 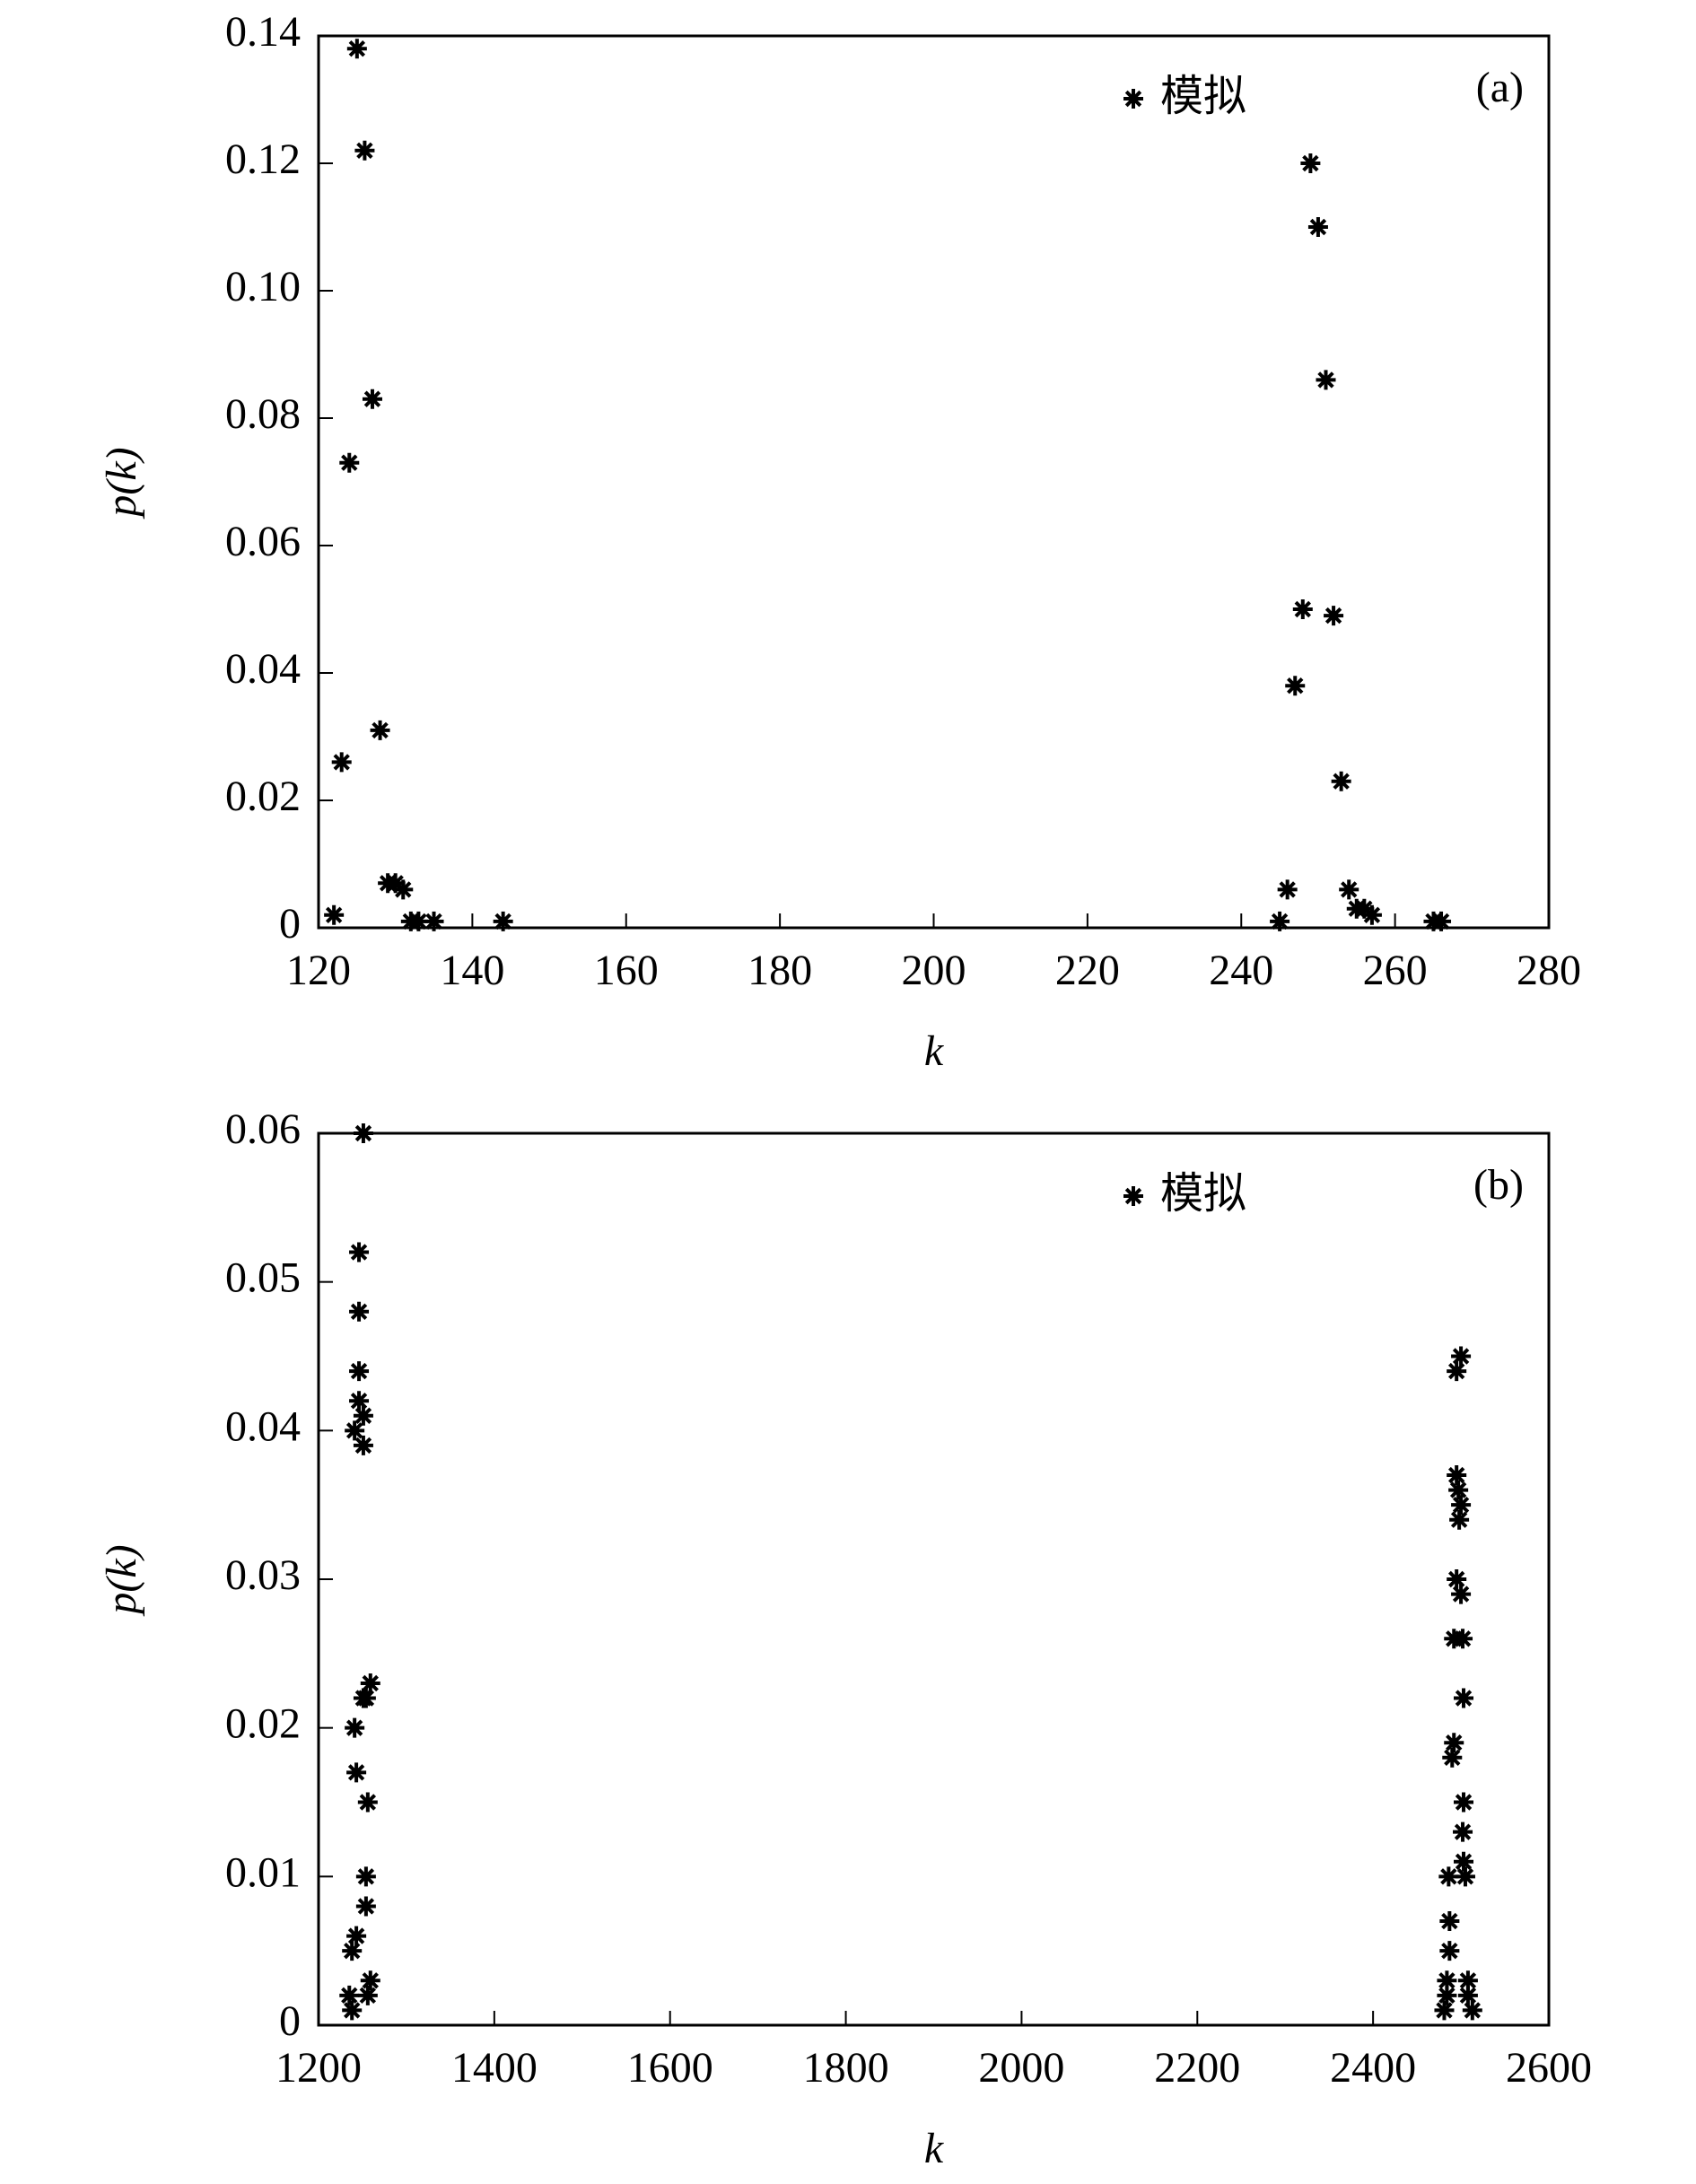 What do you see at coordinates (263, 1575) in the screenshot?
I see `y-tick-label: 0.03` at bounding box center [263, 1575].